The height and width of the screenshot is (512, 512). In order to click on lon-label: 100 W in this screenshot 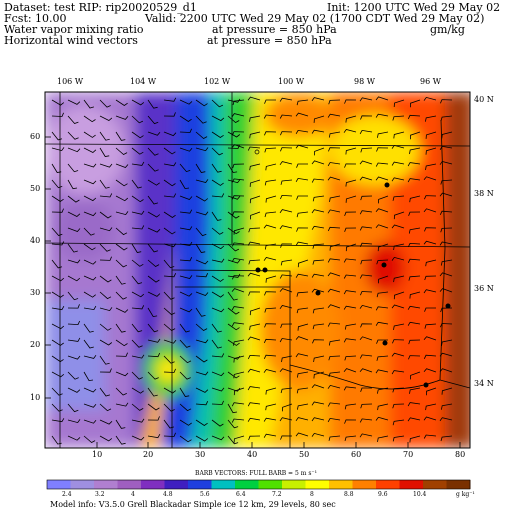, I will do `click(291, 81)`.